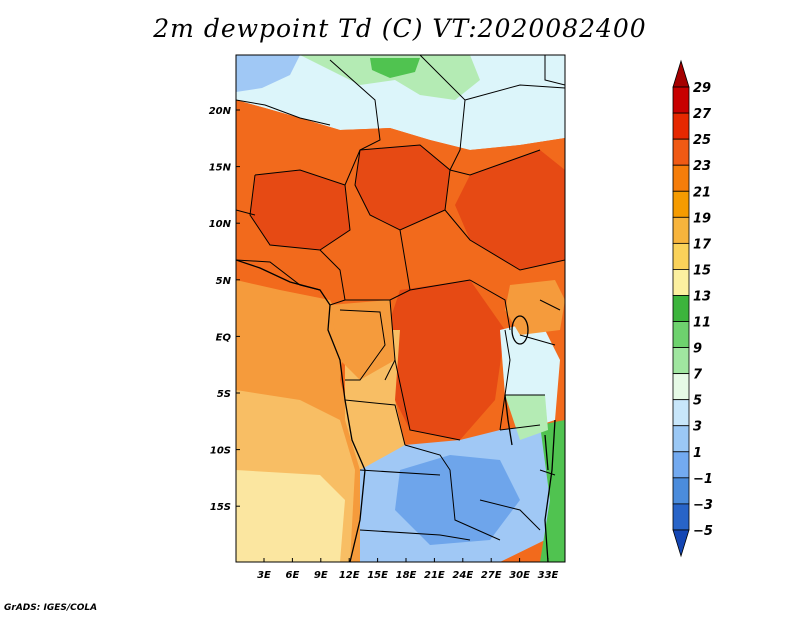 This screenshot has height=618, width=800. Describe the element at coordinates (698, 375) in the screenshot. I see `colorbar-label: 7` at that location.